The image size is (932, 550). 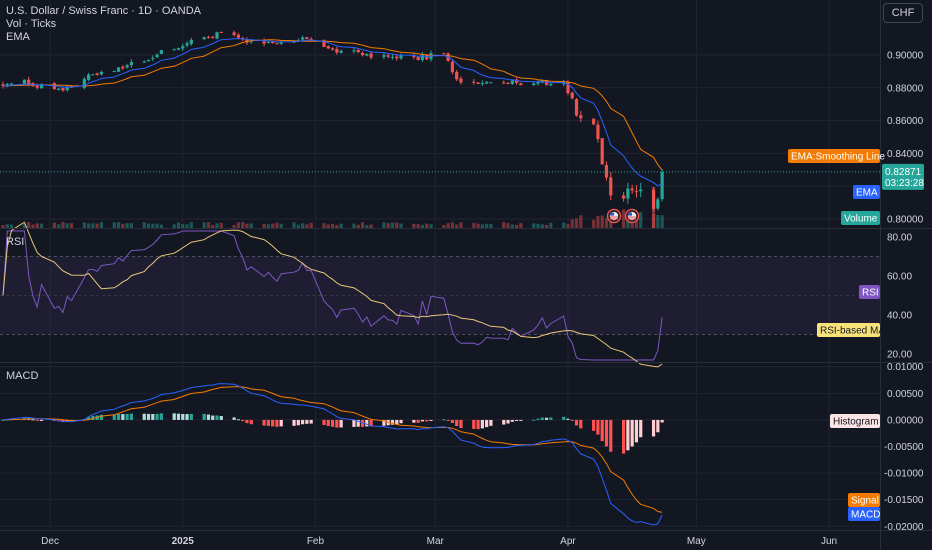 I want to click on ema-legend: EMA, so click(x=18, y=37).